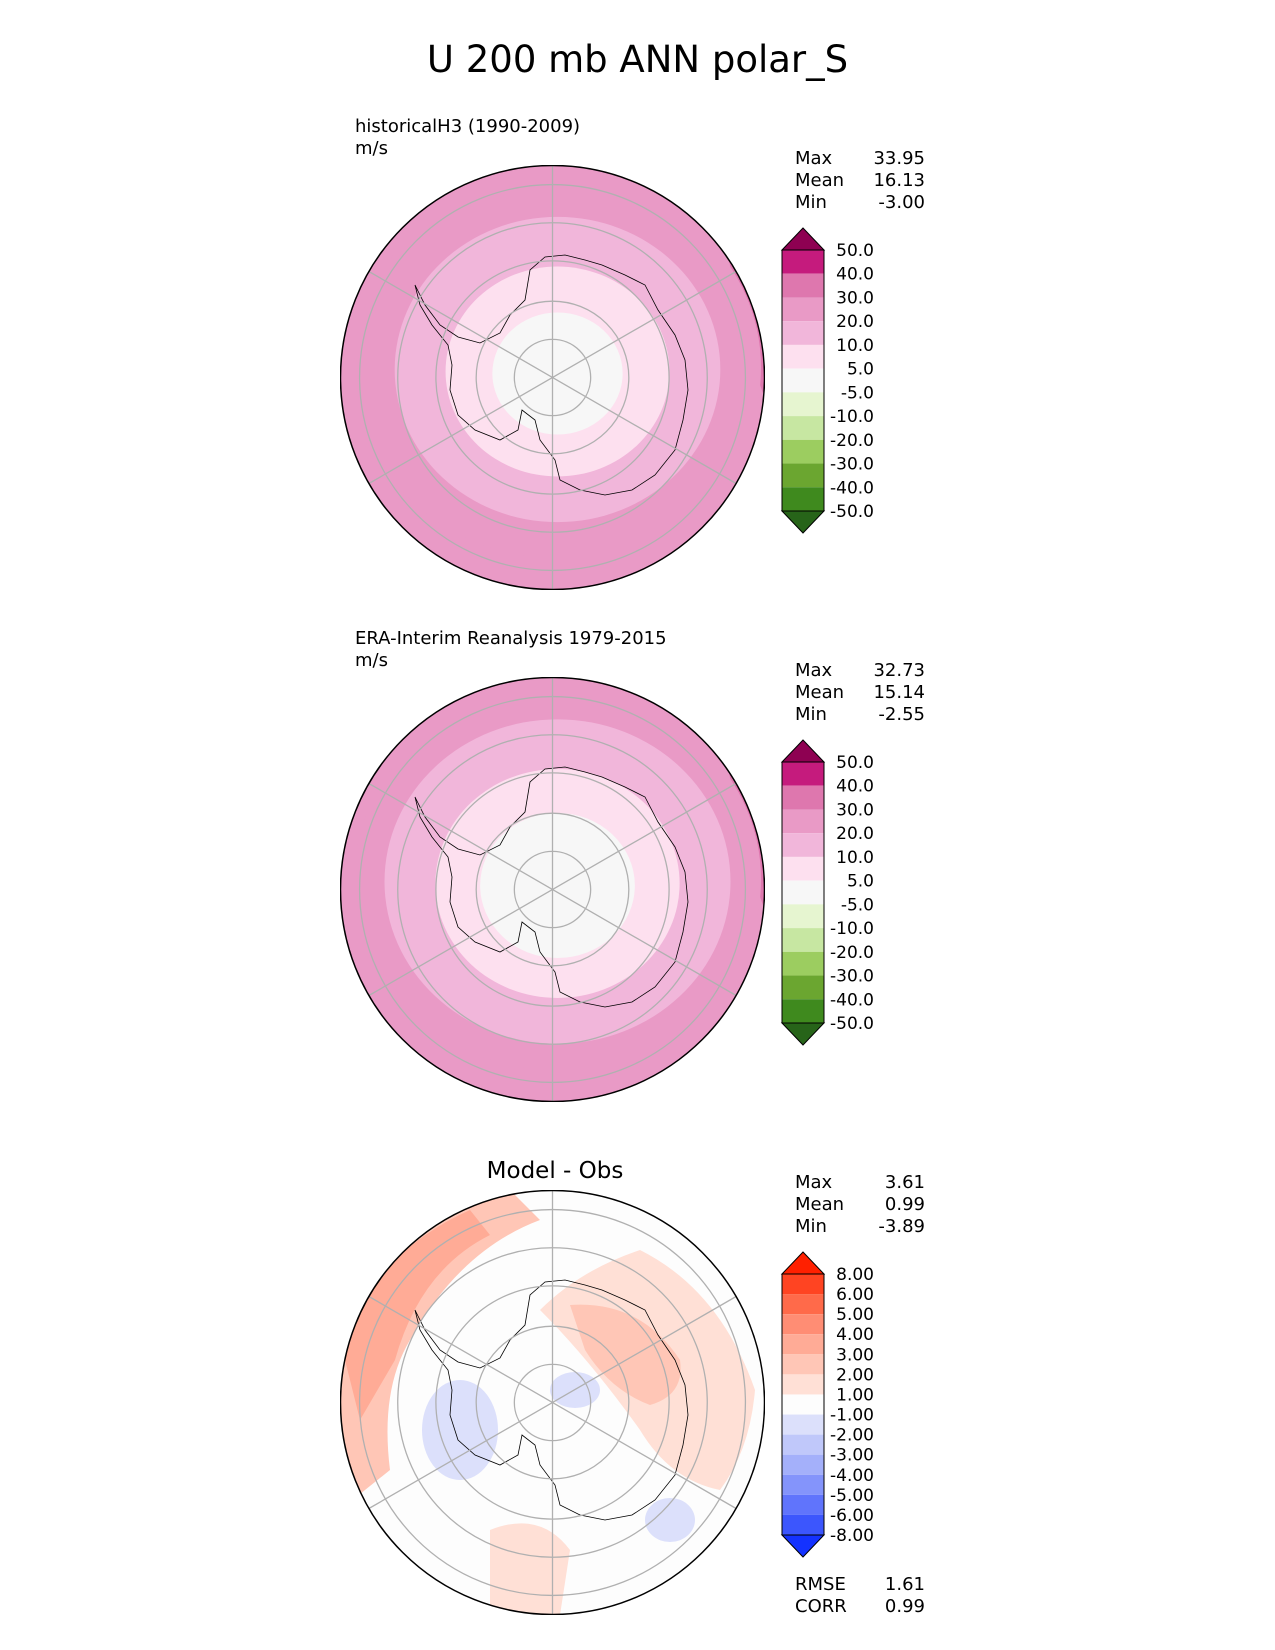  Describe the element at coordinates (899, 670) in the screenshot. I see `panel-2-max: 32.73` at that location.